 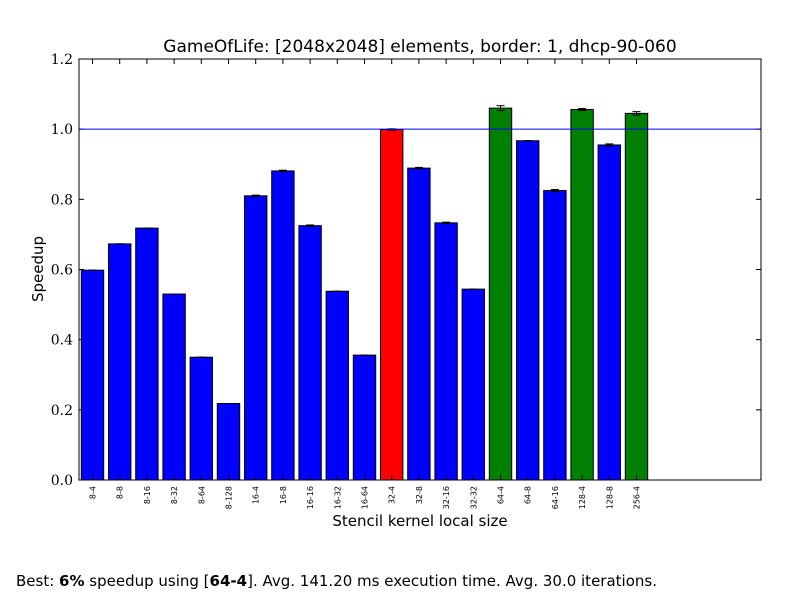 What do you see at coordinates (555, 497) in the screenshot?
I see `x-tick-label: 64-16` at bounding box center [555, 497].